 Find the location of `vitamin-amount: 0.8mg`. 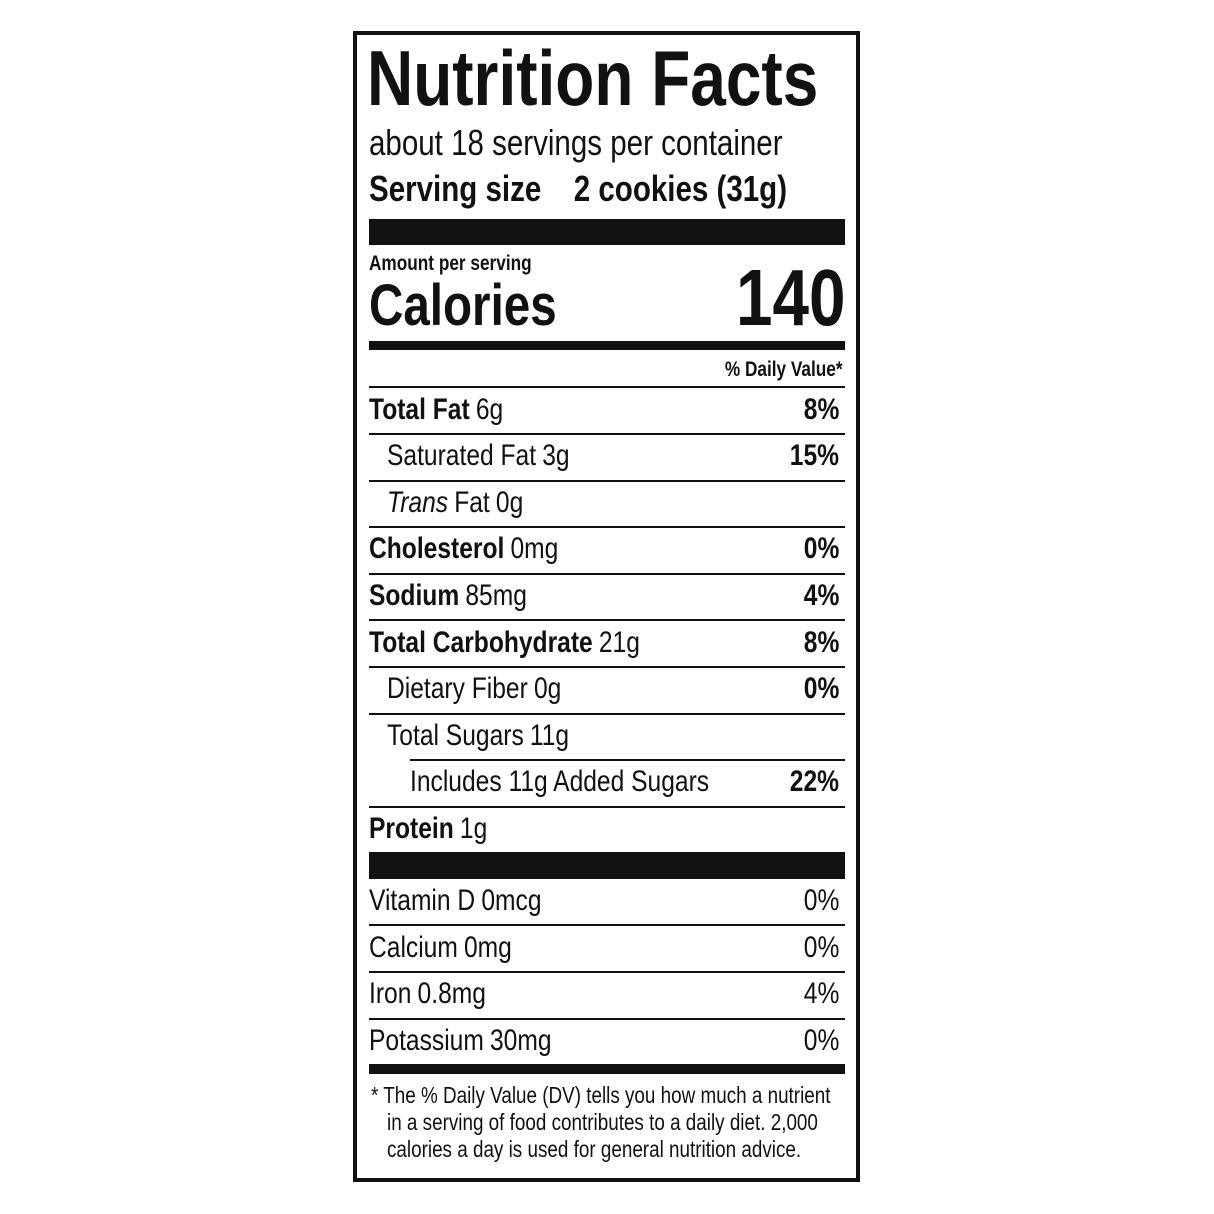

vitamin-amount: 0.8mg is located at coordinates (451, 994).